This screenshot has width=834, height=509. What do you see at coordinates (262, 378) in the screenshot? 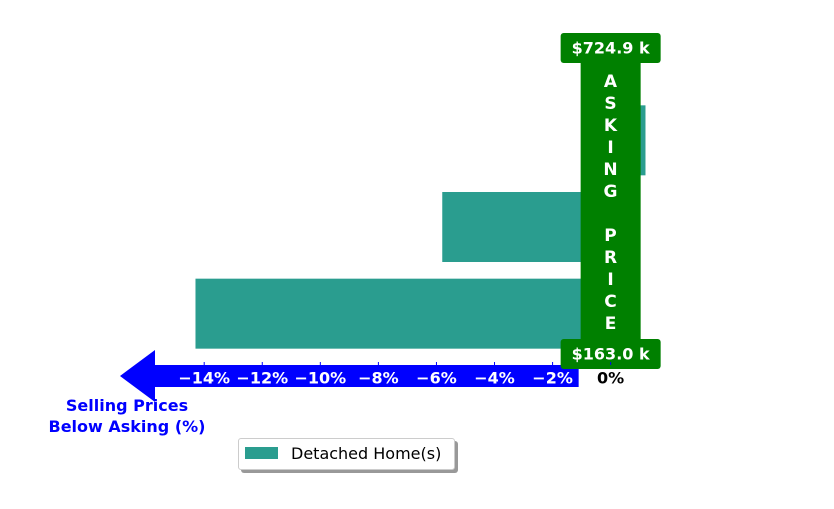
I see `x-tick-label: −12%` at bounding box center [262, 378].